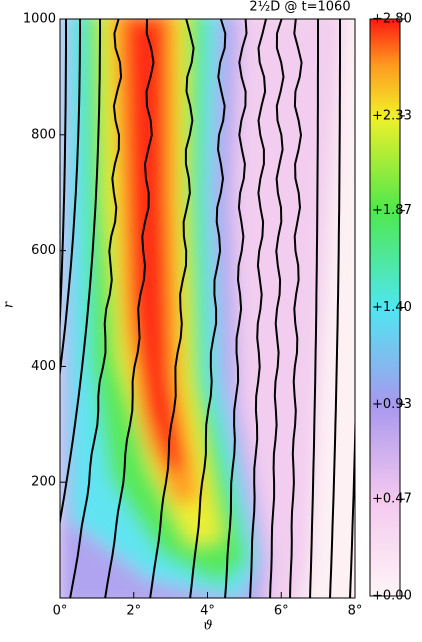 The width and height of the screenshot is (422, 642). I want to click on x-tick-label: 6°, so click(281, 611).